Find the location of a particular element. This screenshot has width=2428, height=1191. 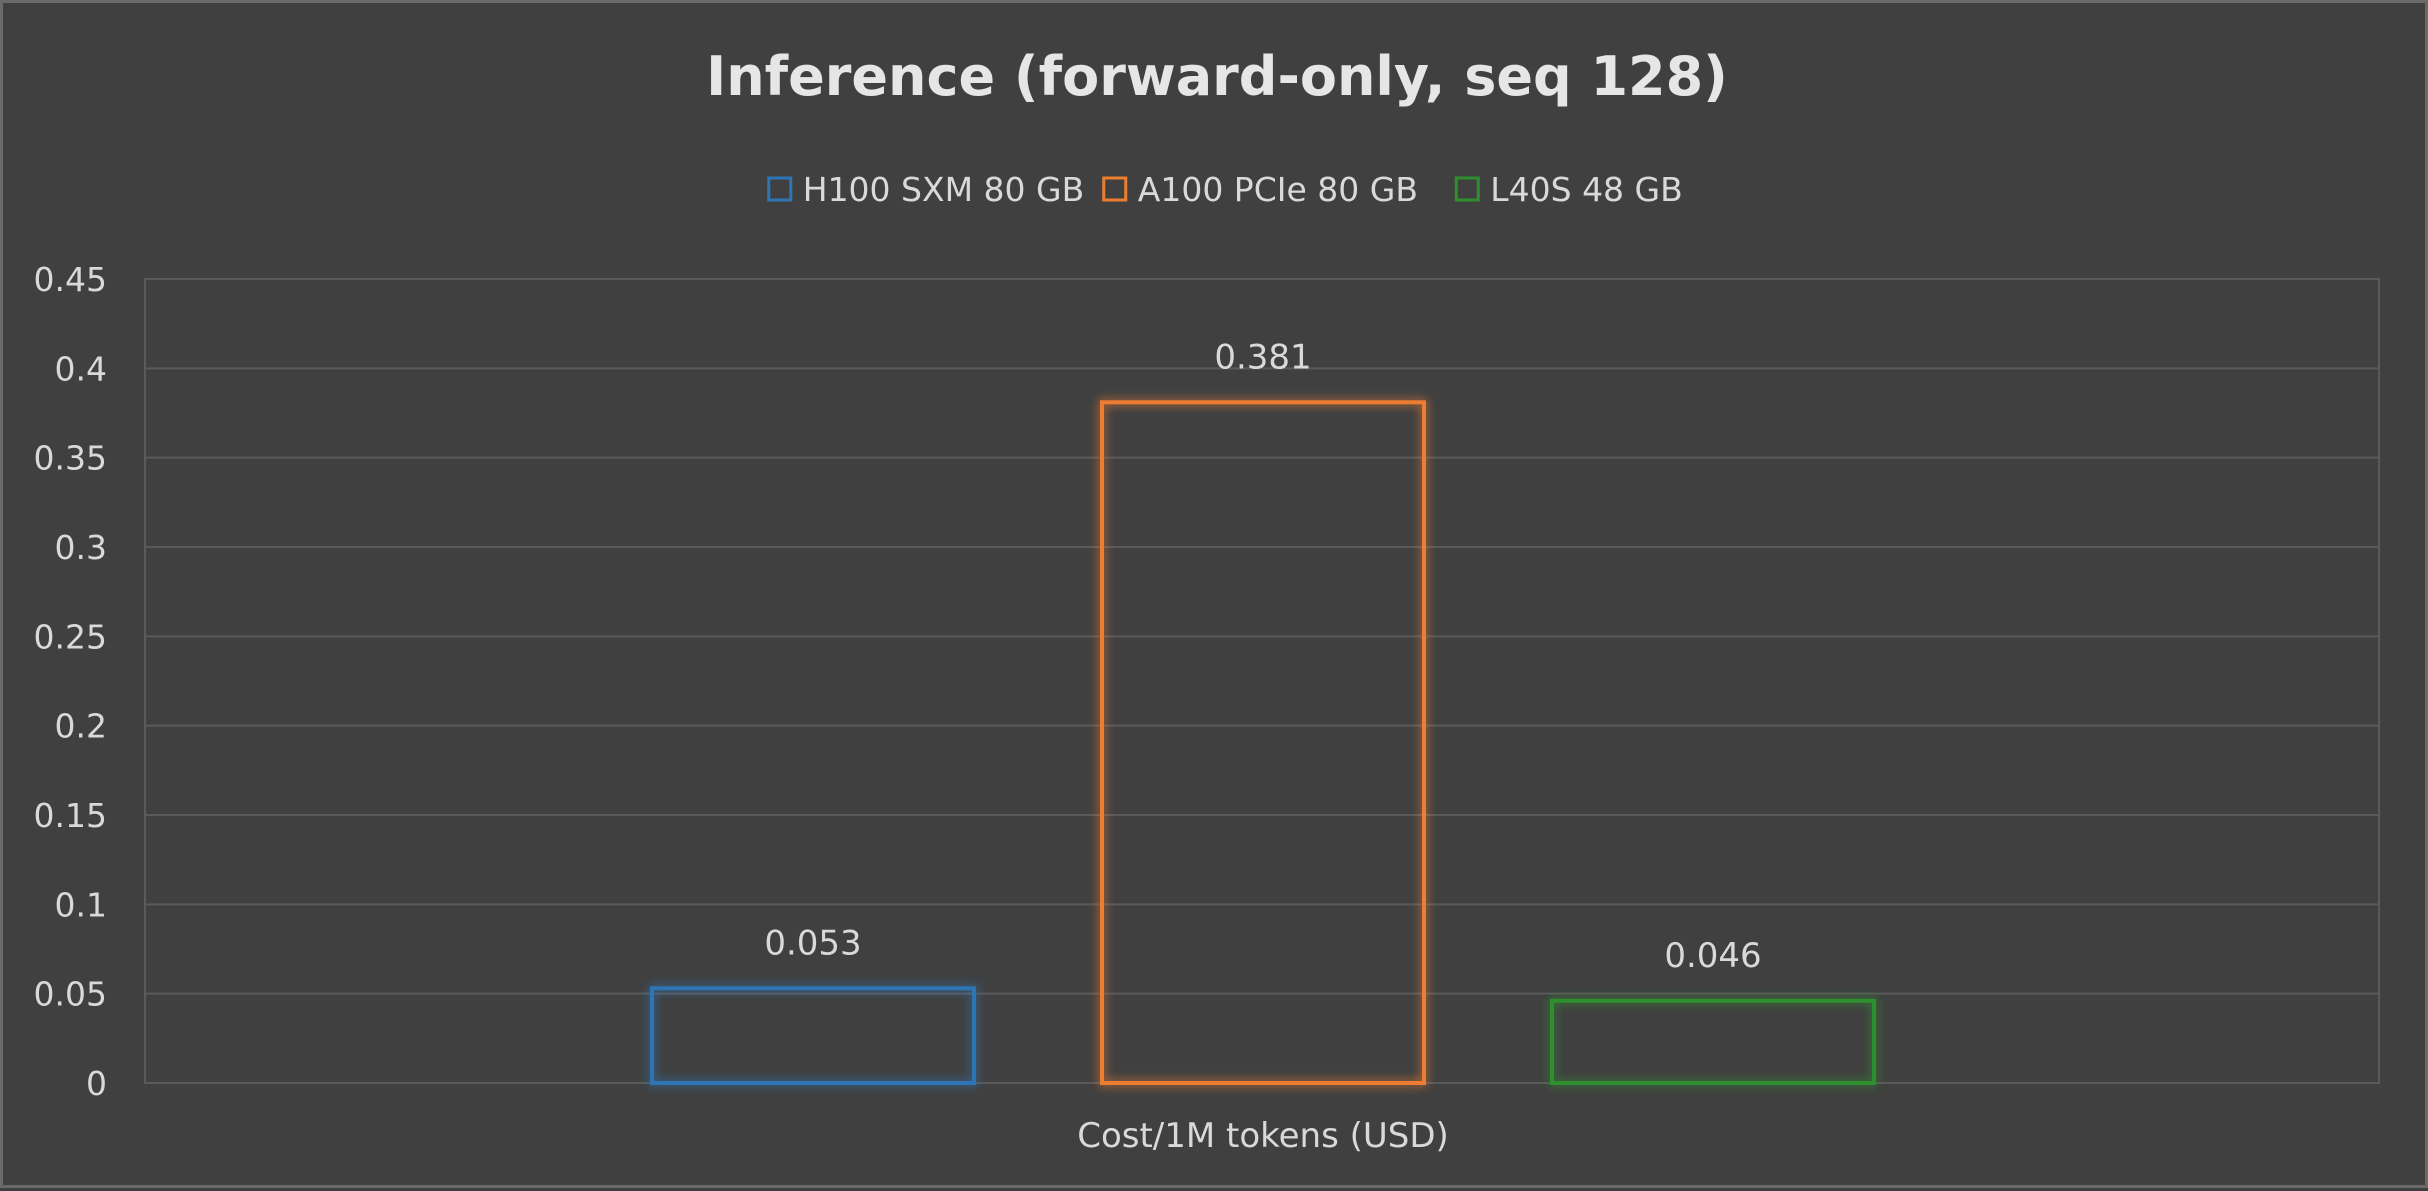

data-label: 0.381 is located at coordinates (1262, 357).